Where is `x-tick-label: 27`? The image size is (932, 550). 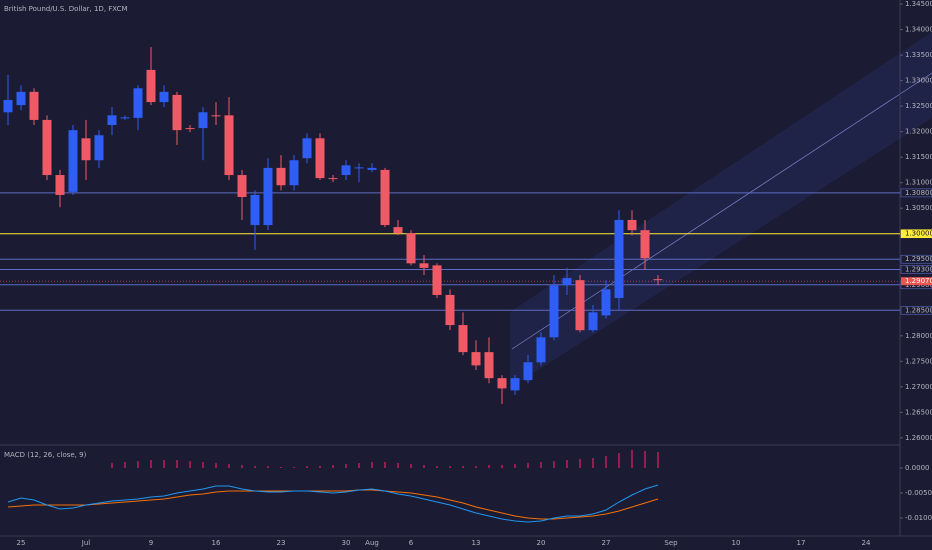
x-tick-label: 27 is located at coordinates (606, 543).